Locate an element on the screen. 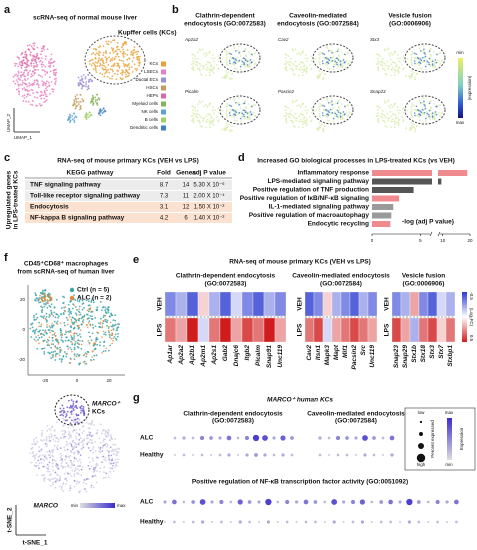 The image size is (477, 550). legend-min: min is located at coordinates (449, 464).